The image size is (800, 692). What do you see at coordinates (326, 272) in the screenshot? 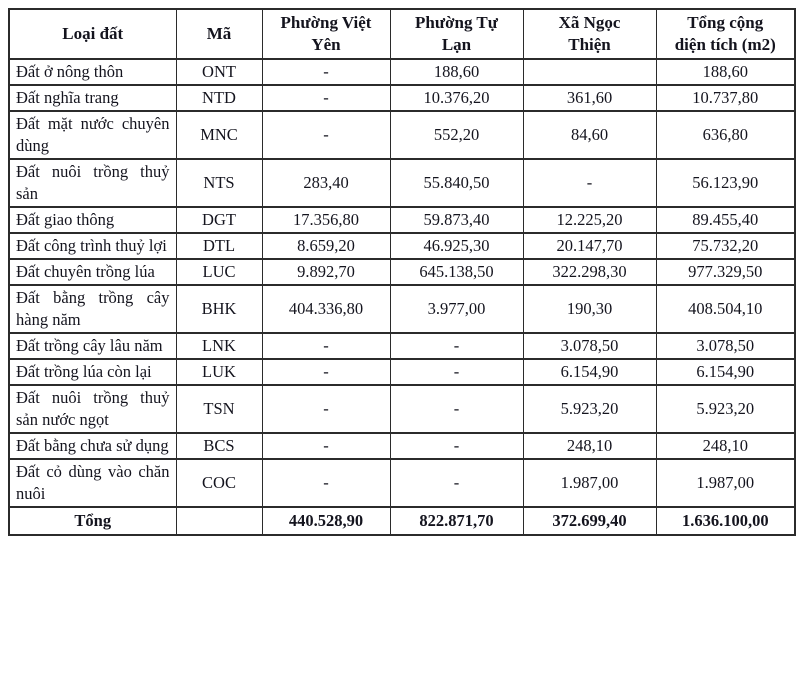
I see `viet-yen-value-cell: 9.892,70` at bounding box center [326, 272].